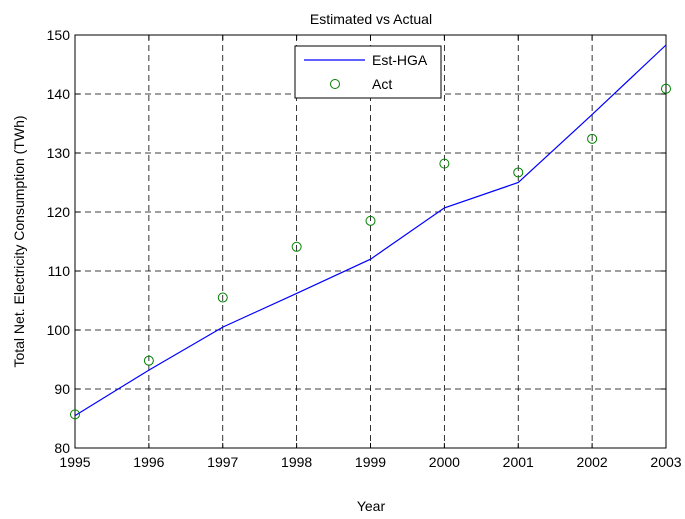 This screenshot has height=519, width=685. Describe the element at coordinates (62, 448) in the screenshot. I see `y-tick-label: 80` at that location.